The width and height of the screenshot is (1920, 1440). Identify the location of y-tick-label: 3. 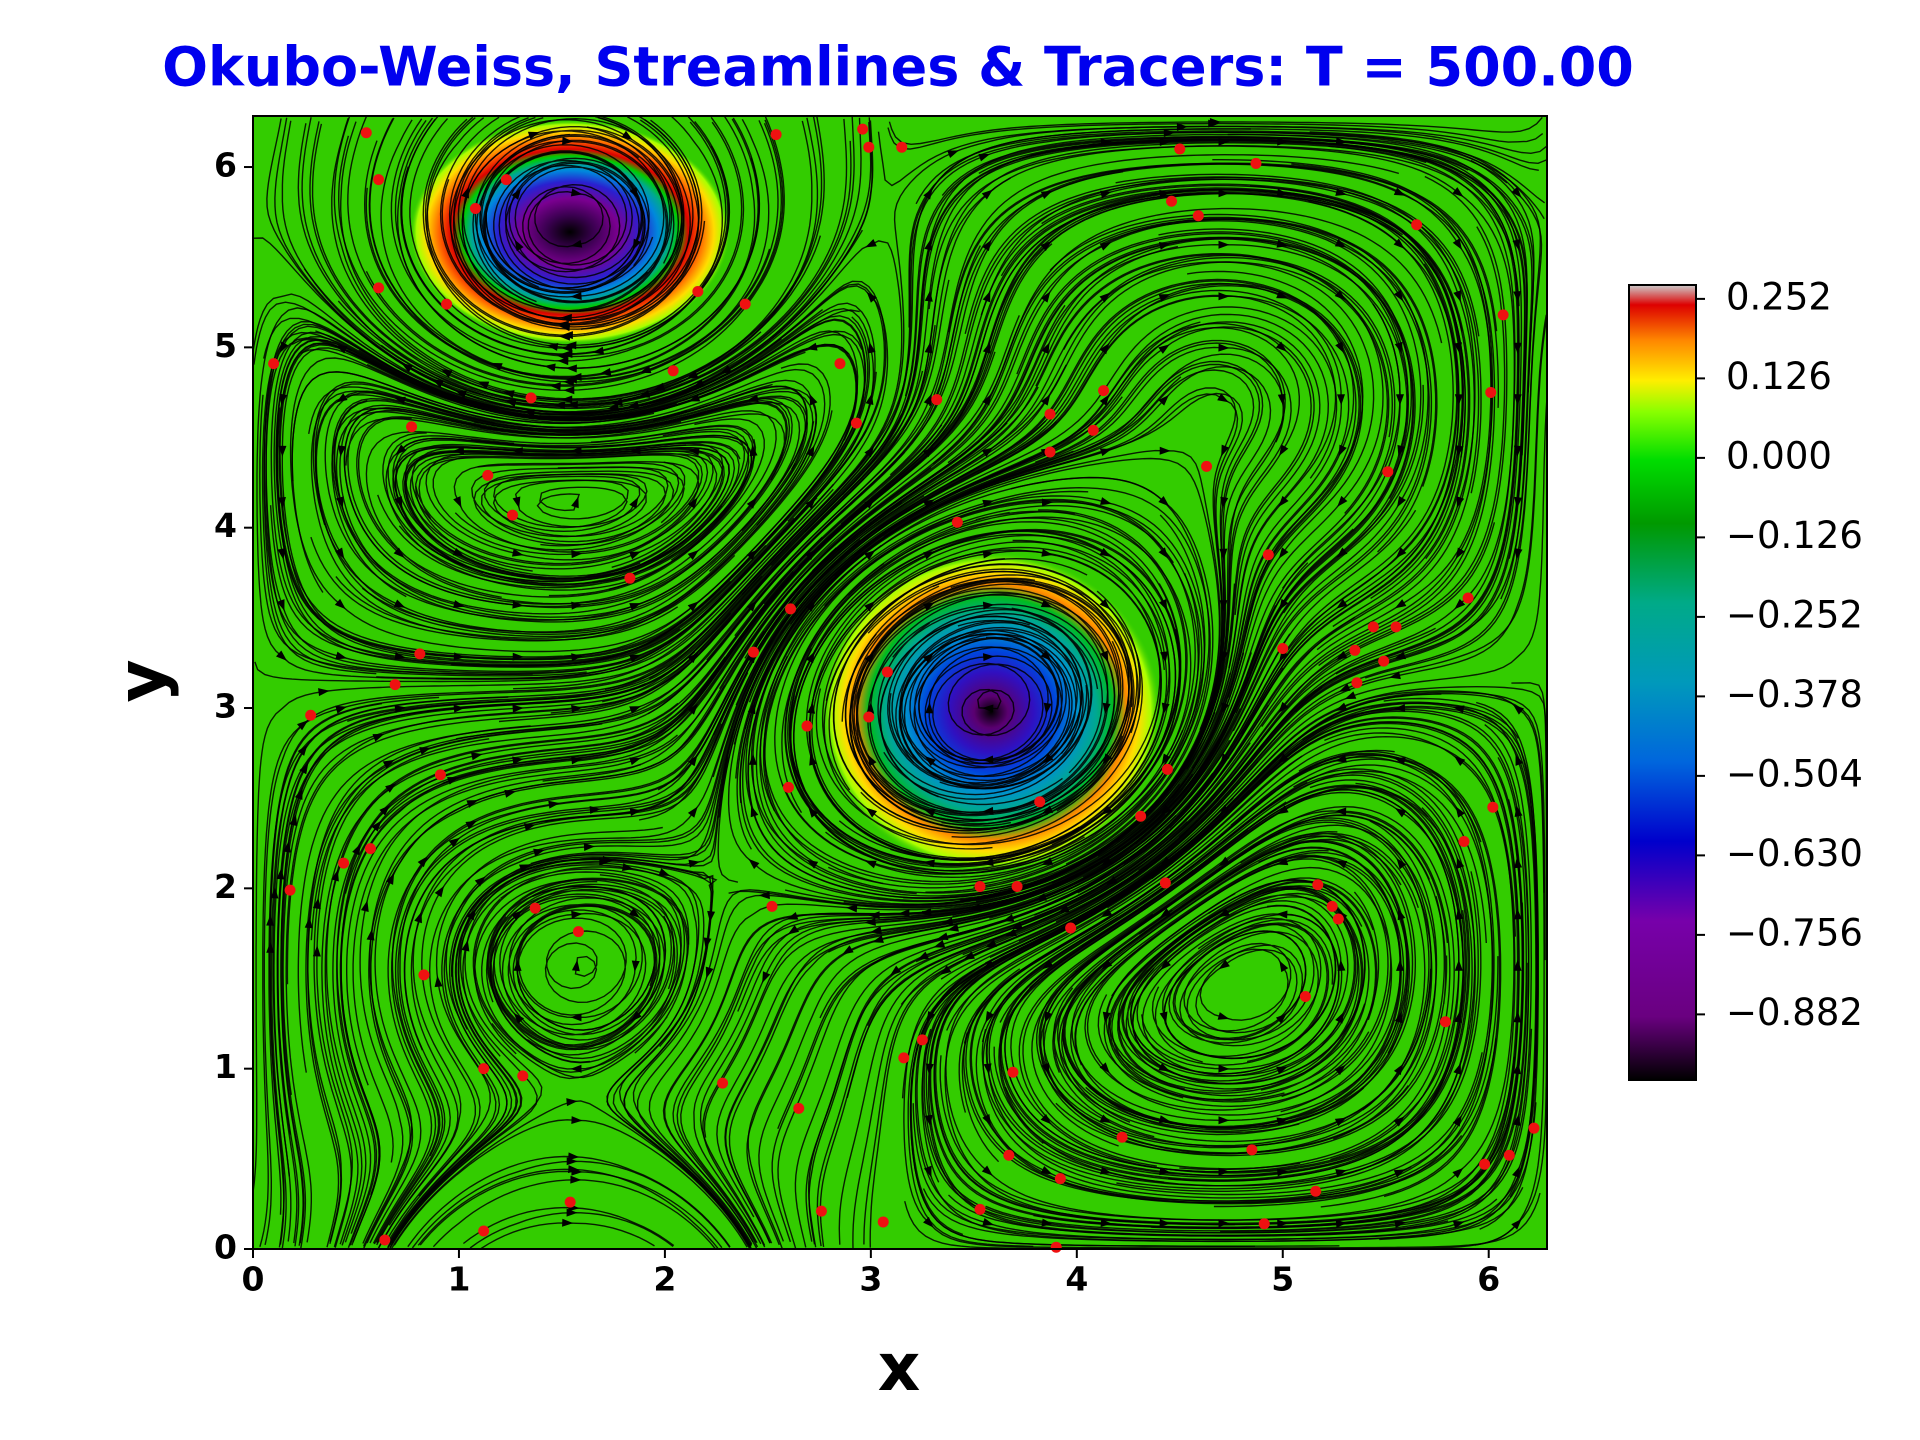
(225, 706).